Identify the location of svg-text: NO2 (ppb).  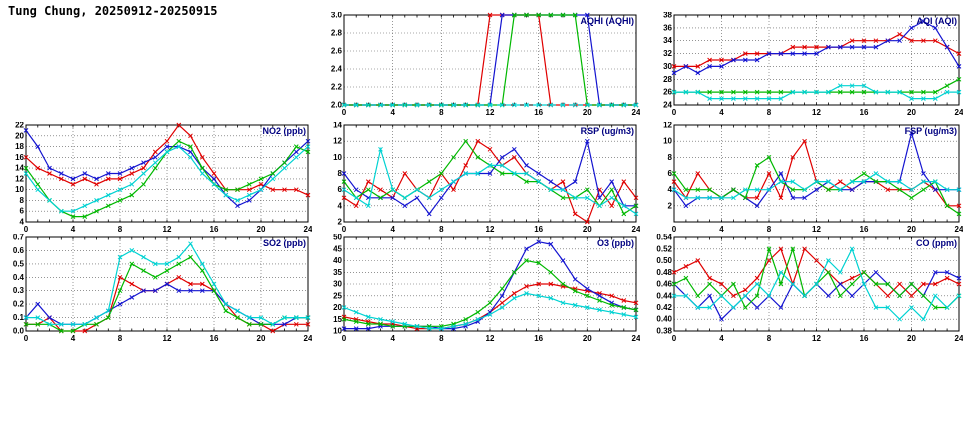
(285, 131).